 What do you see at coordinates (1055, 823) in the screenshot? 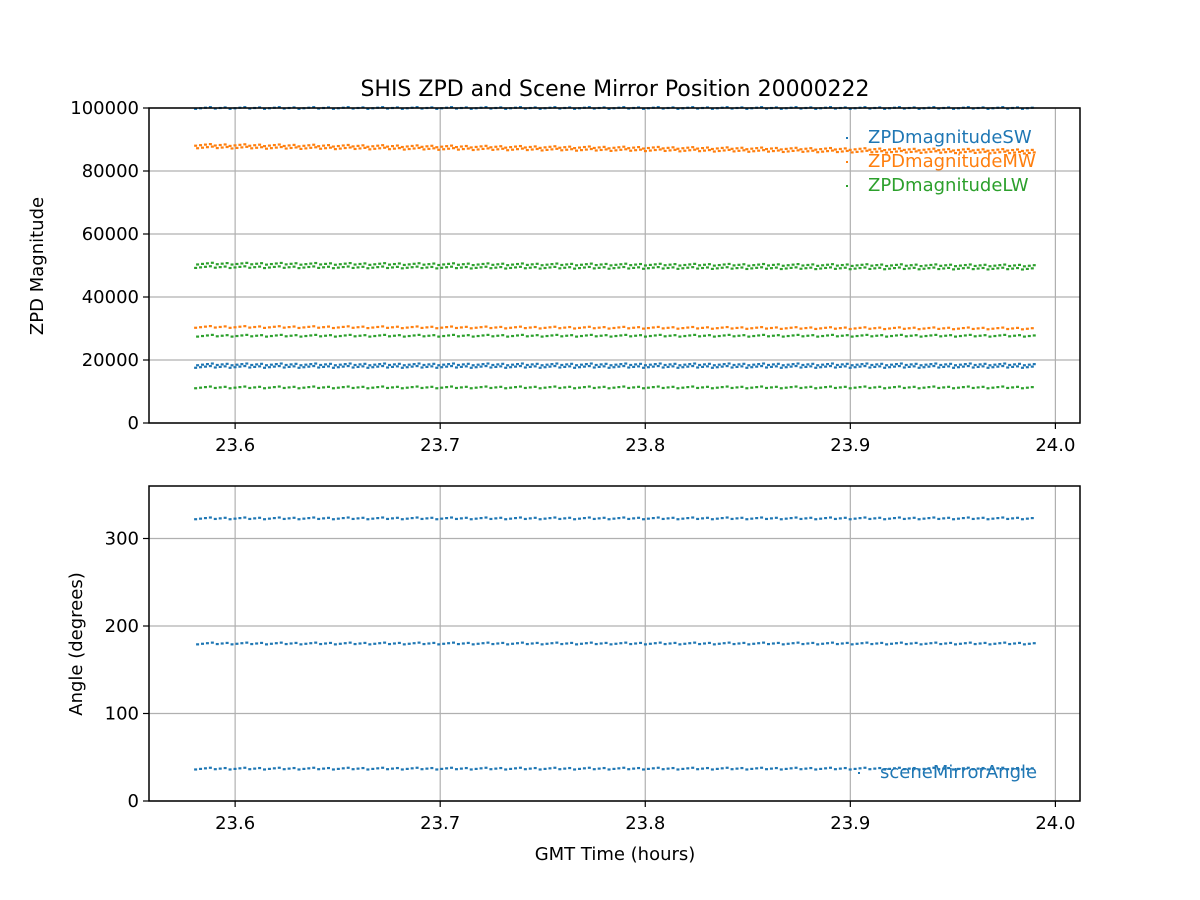
I see `angle-x-tick-label: 24.0` at bounding box center [1055, 823].